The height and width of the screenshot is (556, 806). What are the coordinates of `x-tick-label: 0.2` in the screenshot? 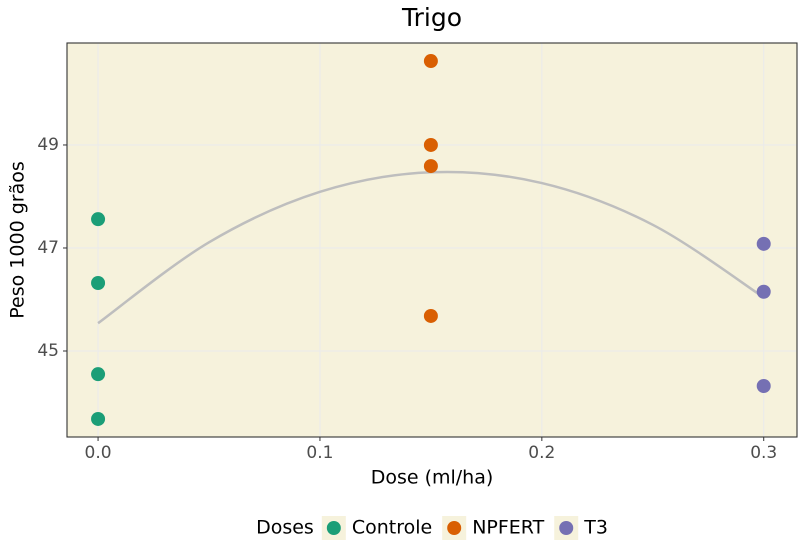 It's located at (541, 453).